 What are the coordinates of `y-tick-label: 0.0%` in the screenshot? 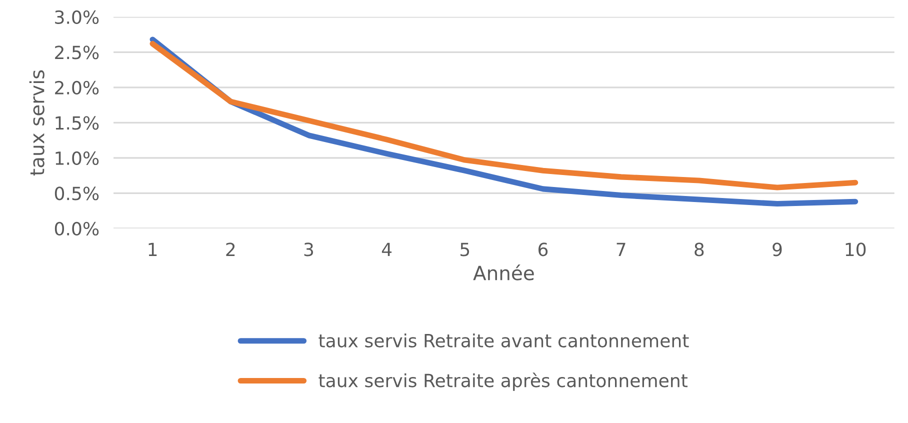 It's located at (76, 229).